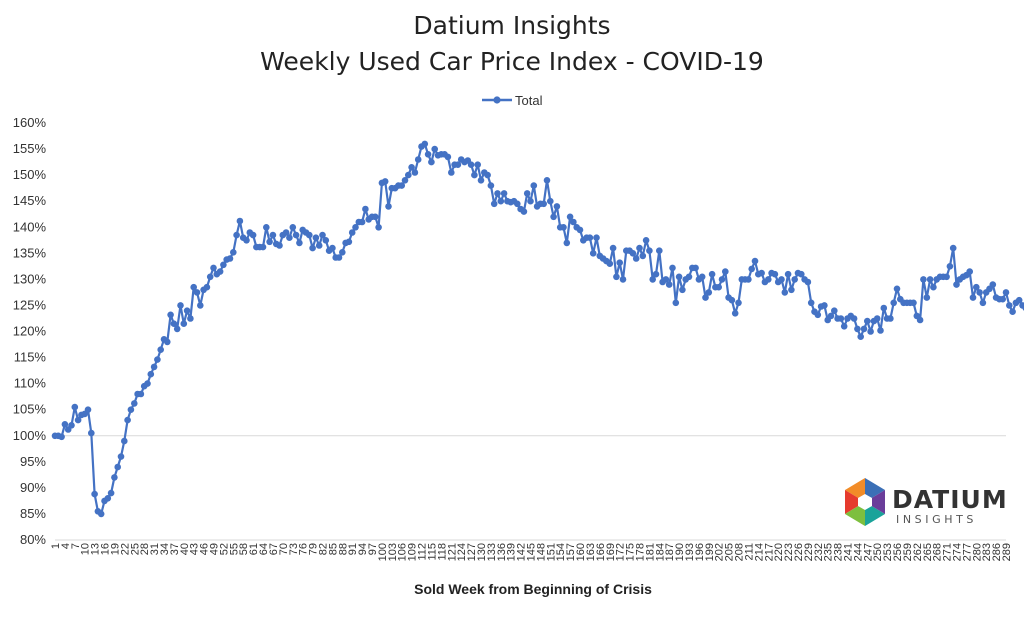  Describe the element at coordinates (533, 589) in the screenshot. I see `x-axis-title: Sold Week from Beginning of Crisis` at that location.